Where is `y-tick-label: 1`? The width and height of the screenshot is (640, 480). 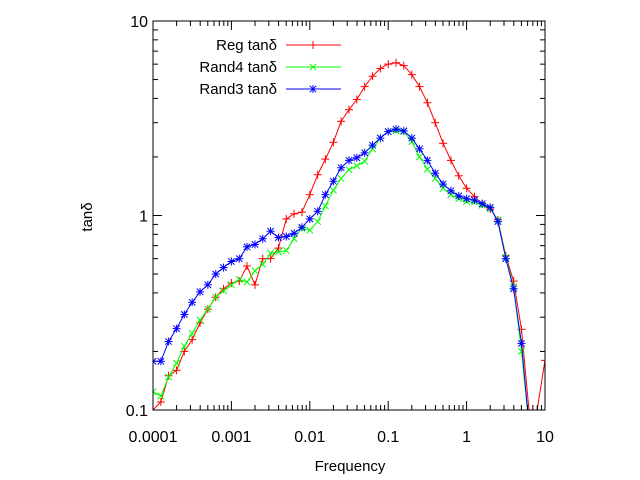
y-tick-label: 1 is located at coordinates (143, 217).